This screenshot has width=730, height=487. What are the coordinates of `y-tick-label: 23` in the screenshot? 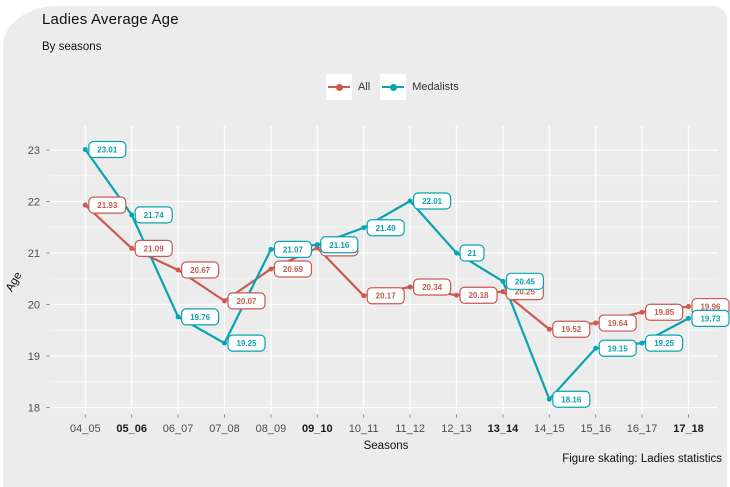 It's located at (34, 151).